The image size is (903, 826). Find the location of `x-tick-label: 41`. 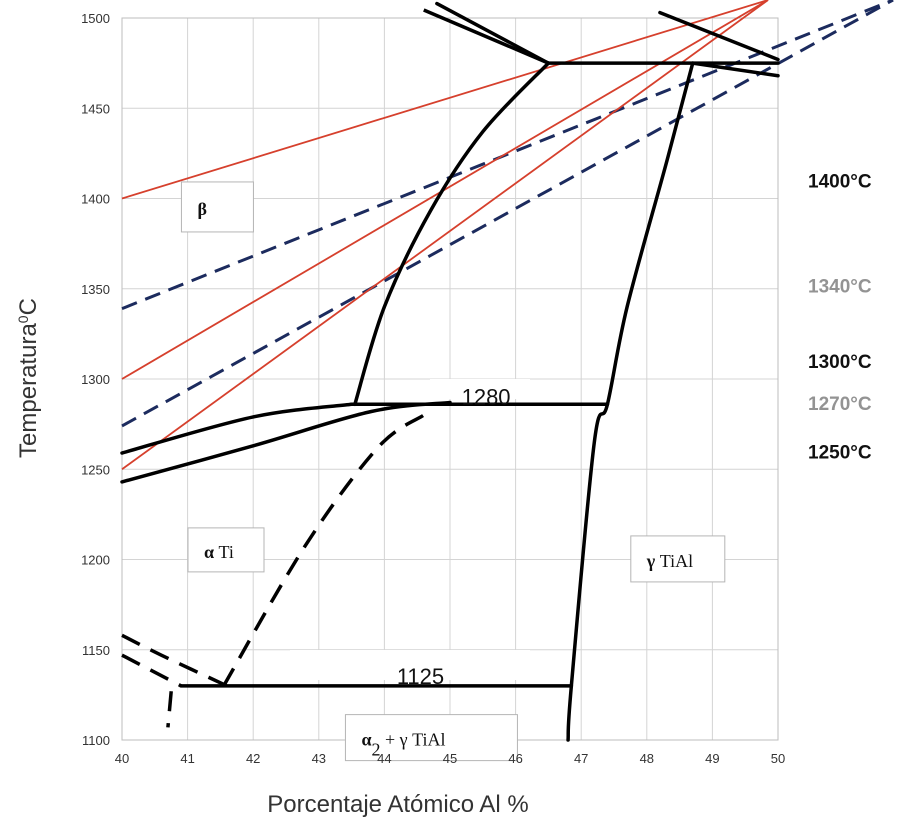

x-tick-label: 41 is located at coordinates (187, 758).